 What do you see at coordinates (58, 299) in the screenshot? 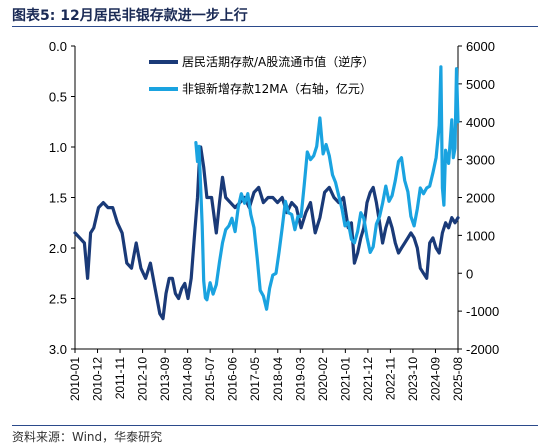
I see `left-tick-label: 2.5` at bounding box center [58, 299].